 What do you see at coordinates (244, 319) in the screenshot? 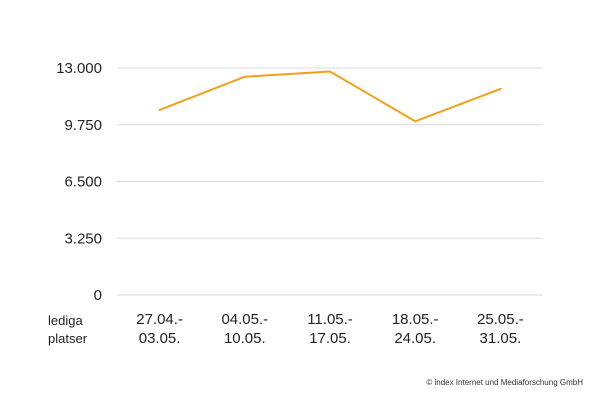
I see `x-tick-label: 04.05.-` at bounding box center [244, 319].